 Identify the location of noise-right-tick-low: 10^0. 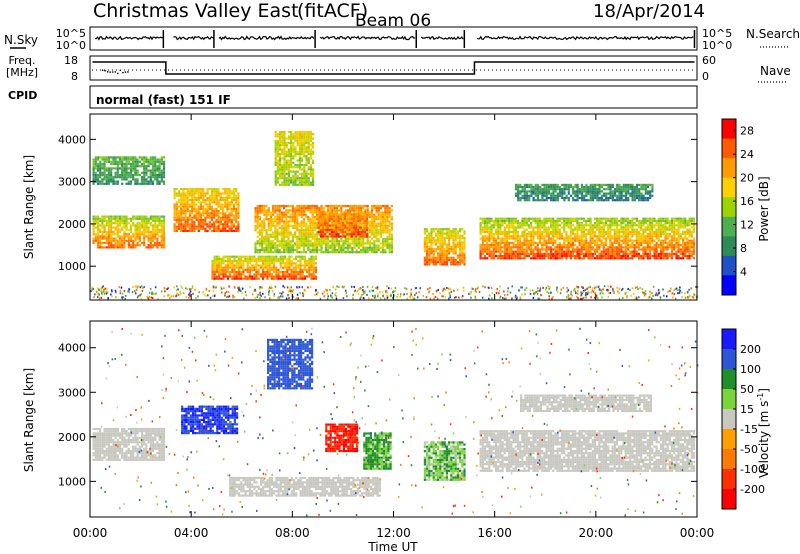
(717, 45).